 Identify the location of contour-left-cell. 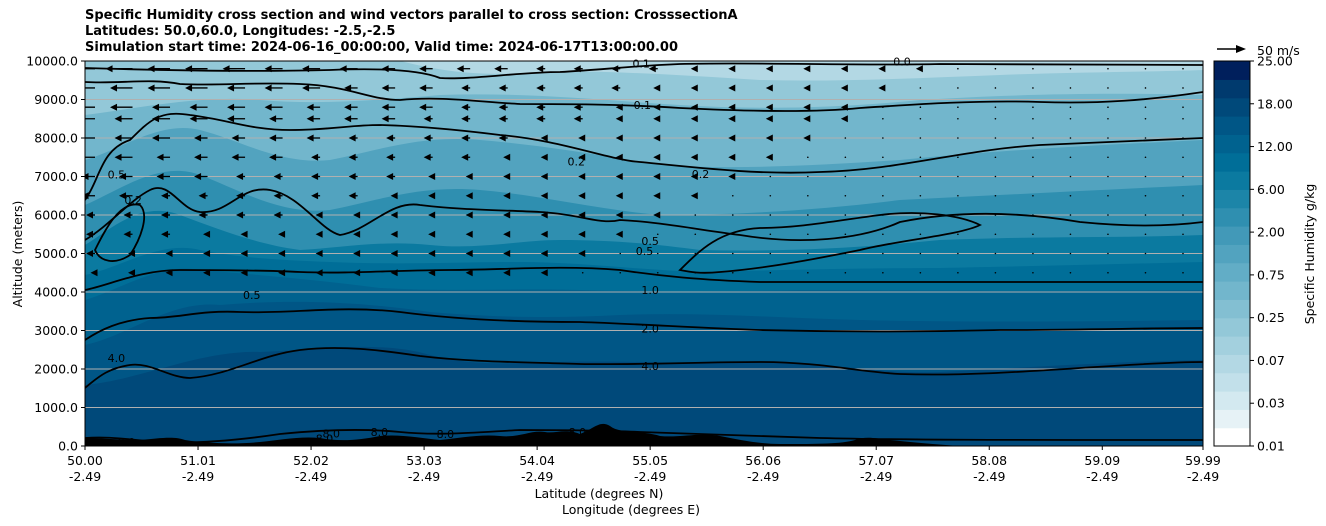
(119, 232).